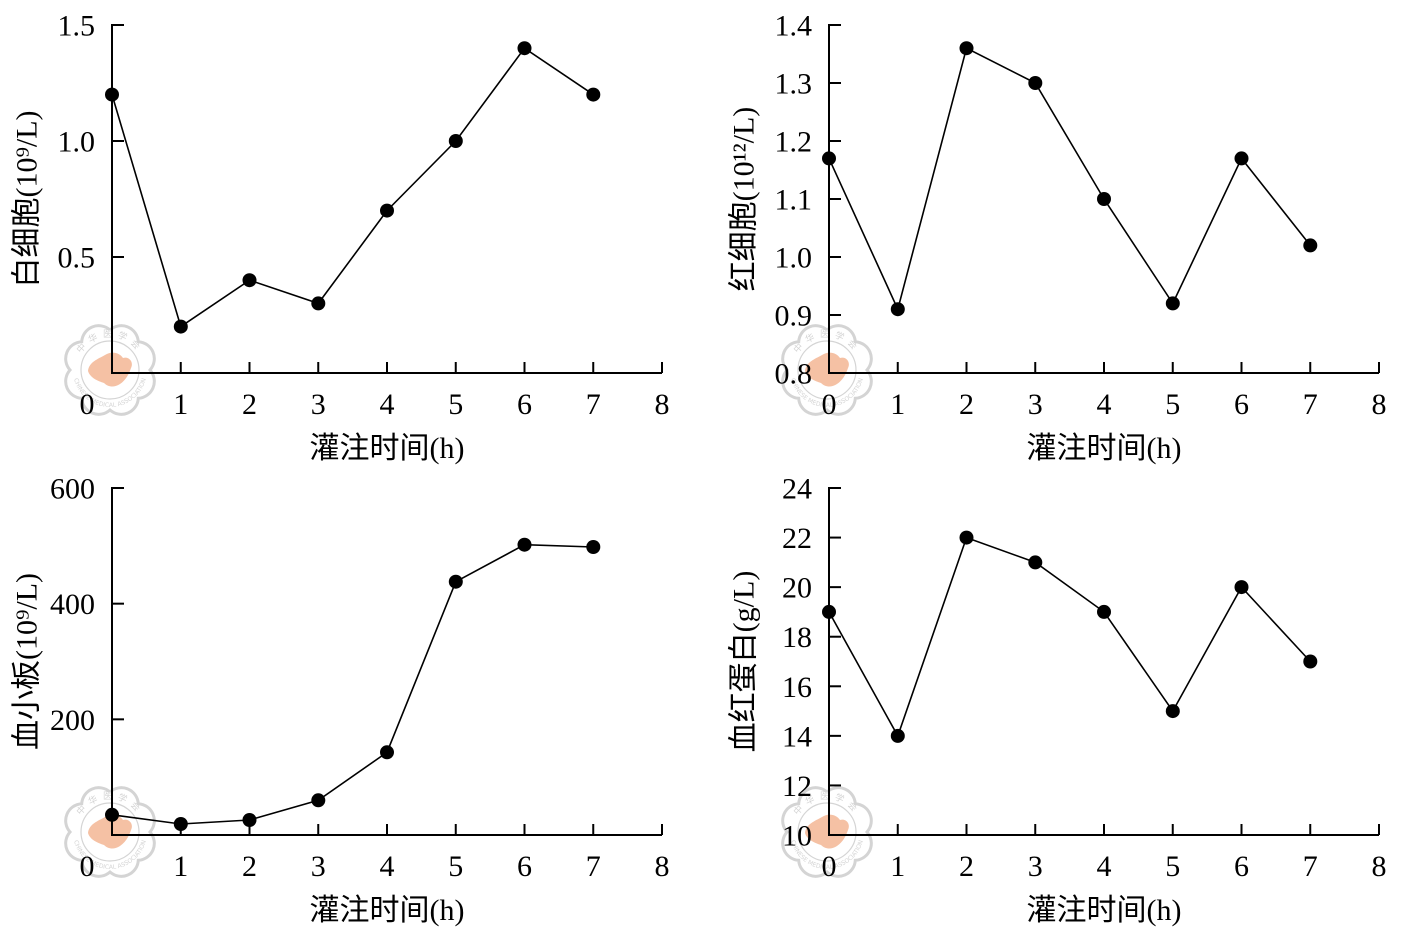 This screenshot has width=1406, height=941. Describe the element at coordinates (72, 720) in the screenshot. I see `y-tick-label: 200` at that location.